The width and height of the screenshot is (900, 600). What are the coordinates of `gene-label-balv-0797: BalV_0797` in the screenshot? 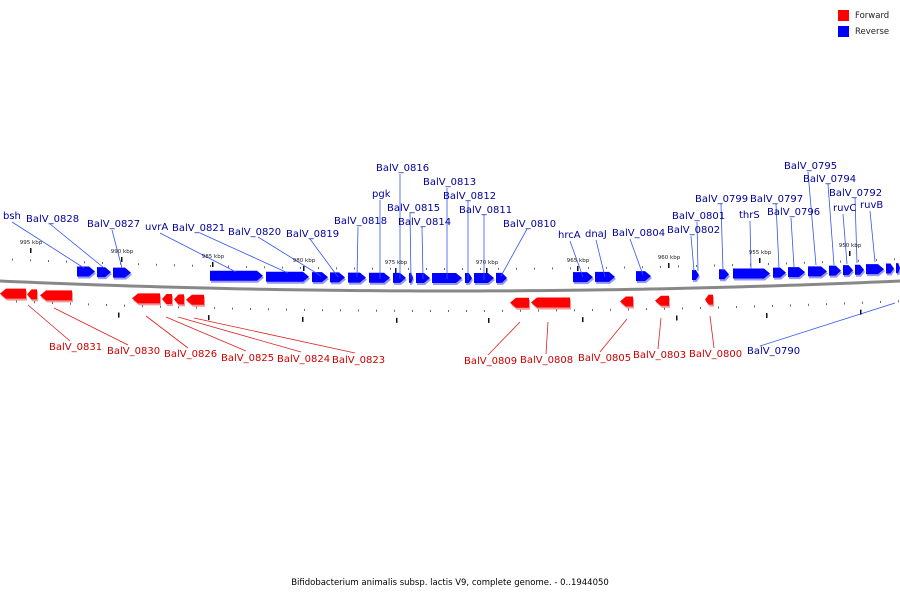 It's located at (776, 199).